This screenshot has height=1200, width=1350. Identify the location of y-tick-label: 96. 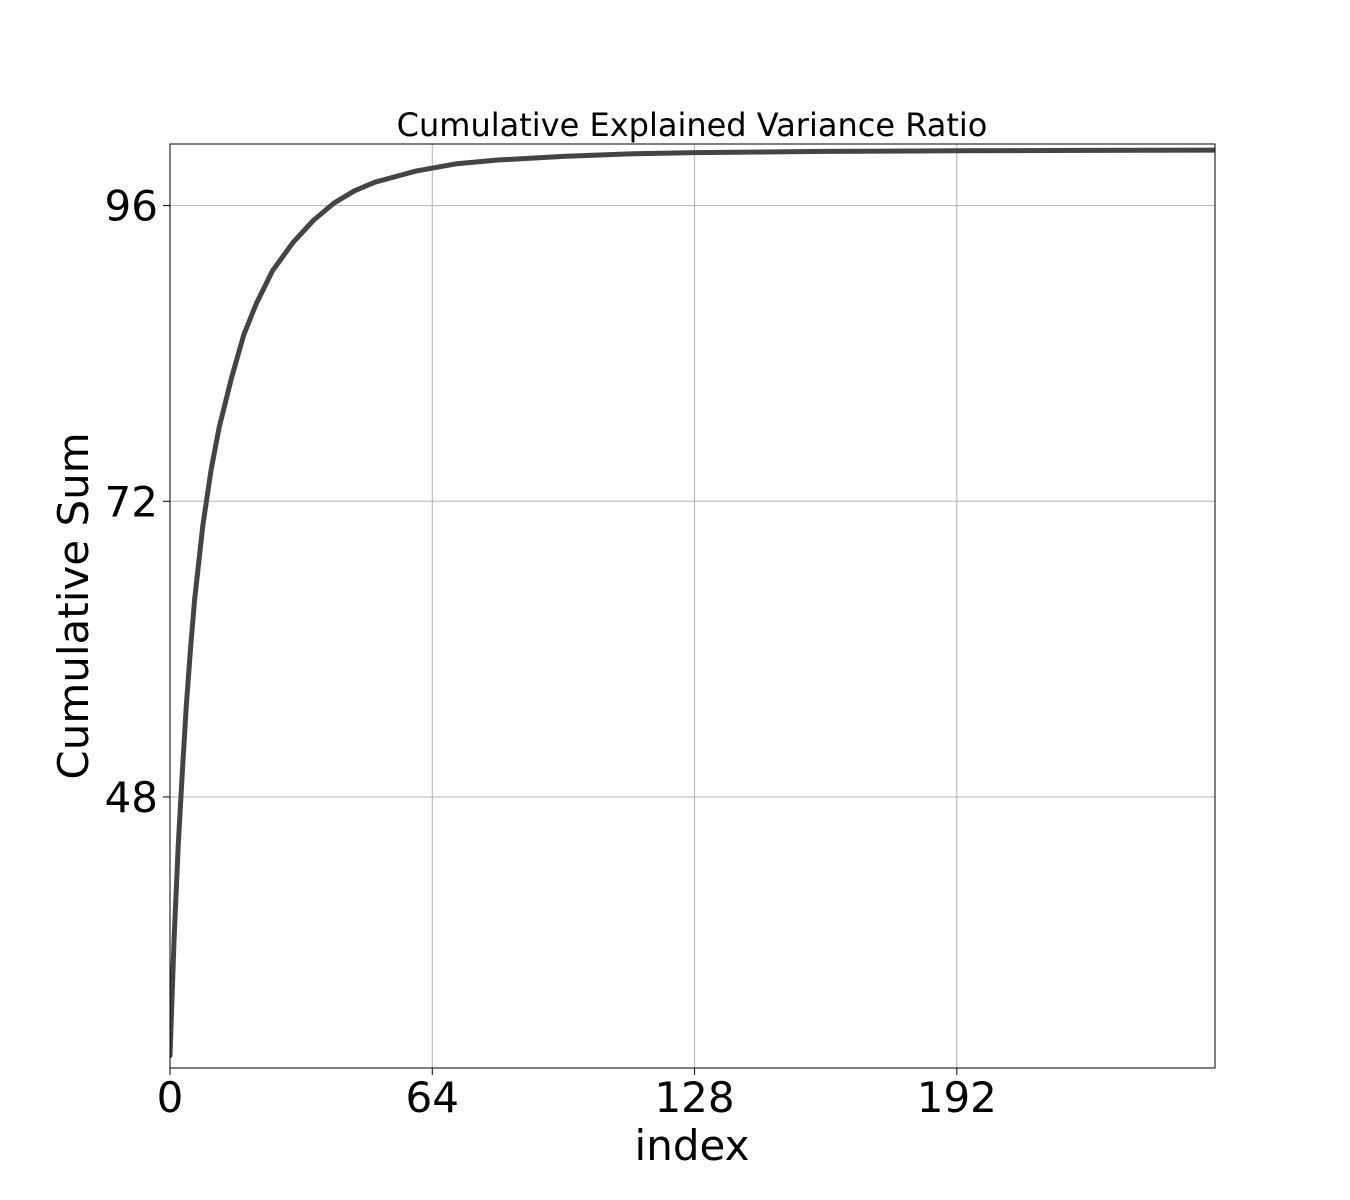
(131, 206).